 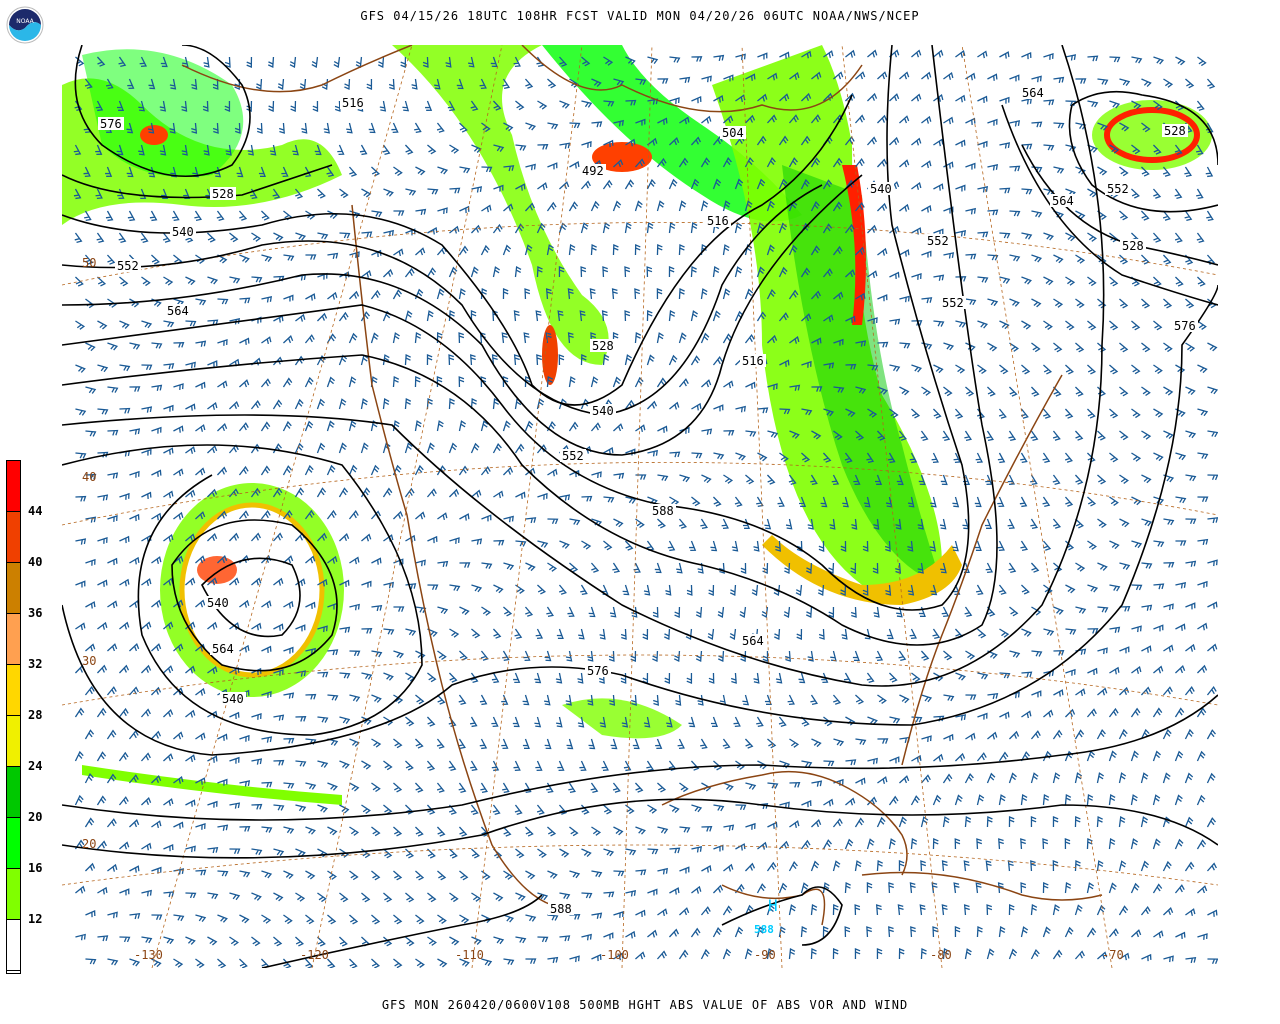 What do you see at coordinates (500, 205) in the screenshot?
I see `vorticity-band` at bounding box center [500, 205].